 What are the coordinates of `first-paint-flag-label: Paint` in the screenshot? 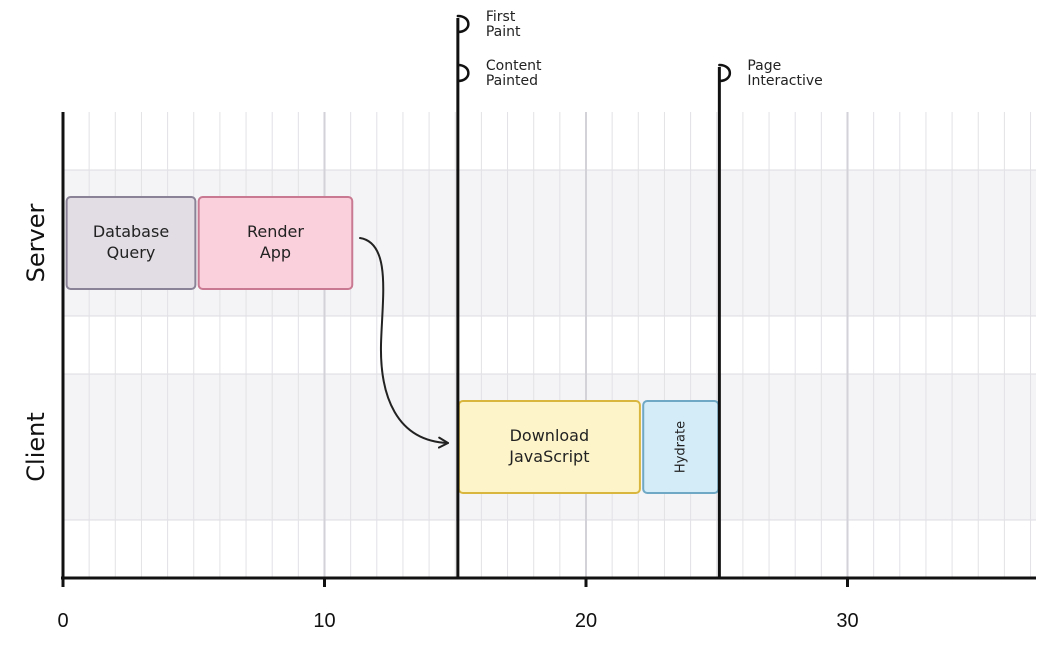 It's located at (503, 32).